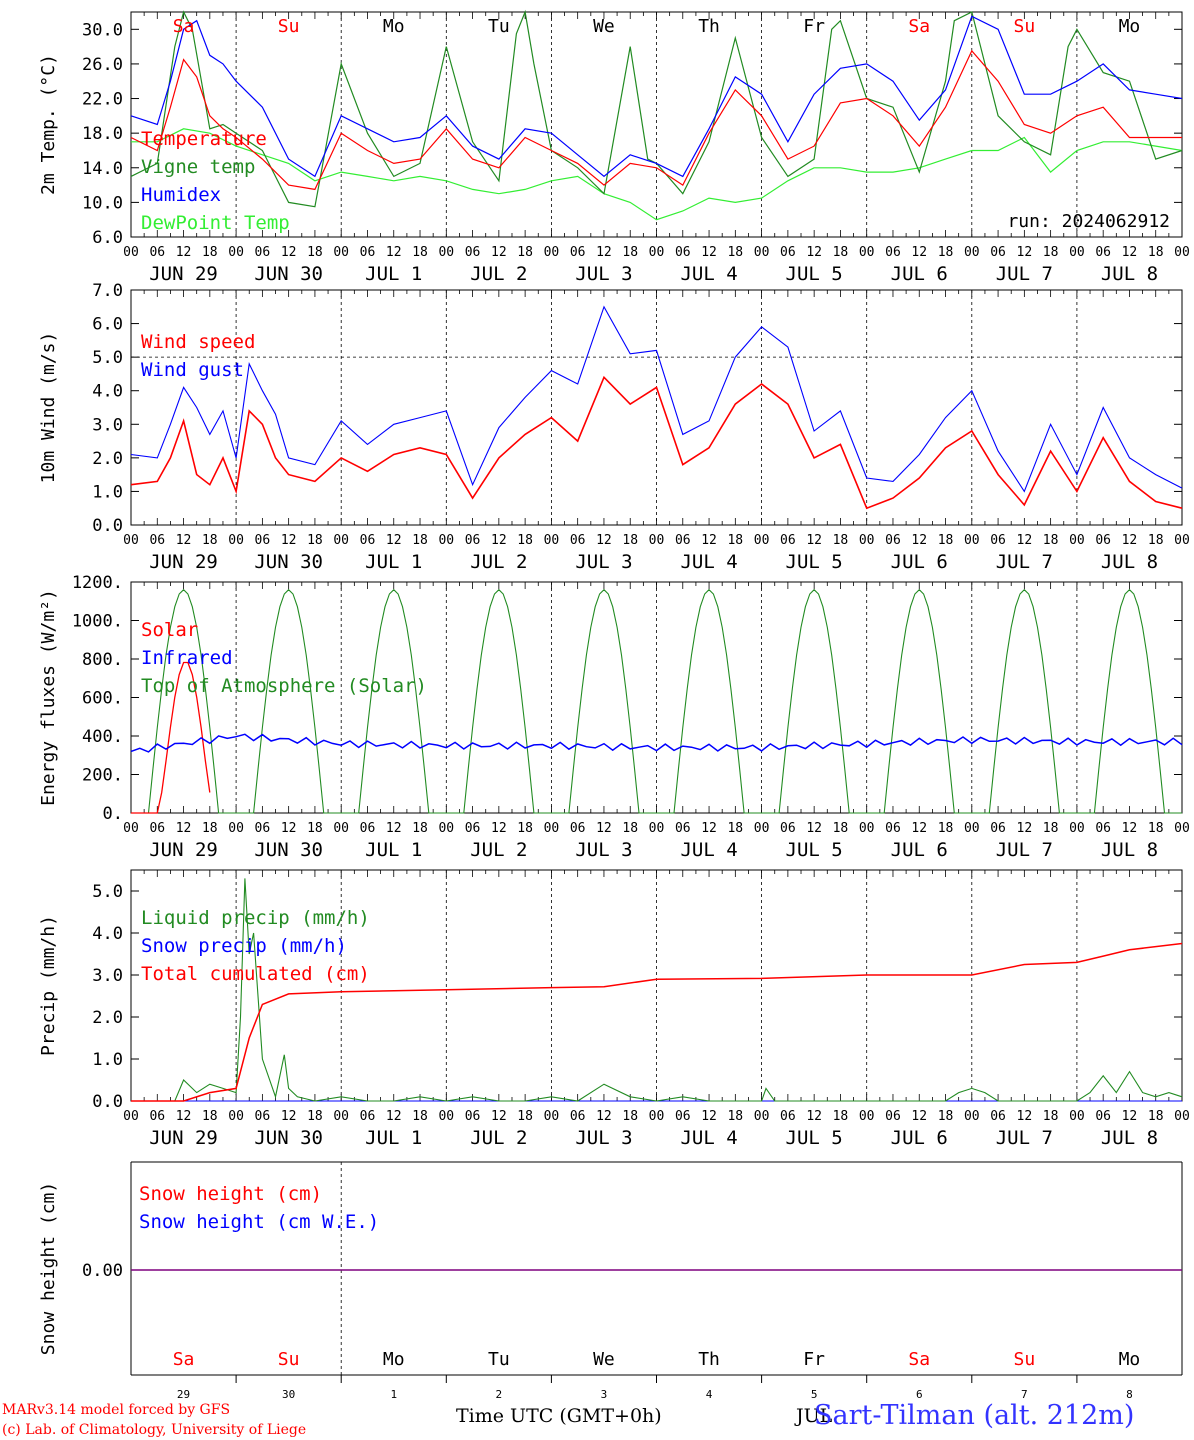 The width and height of the screenshot is (1194, 1440). I want to click on date-label: JUL 5, so click(814, 274).